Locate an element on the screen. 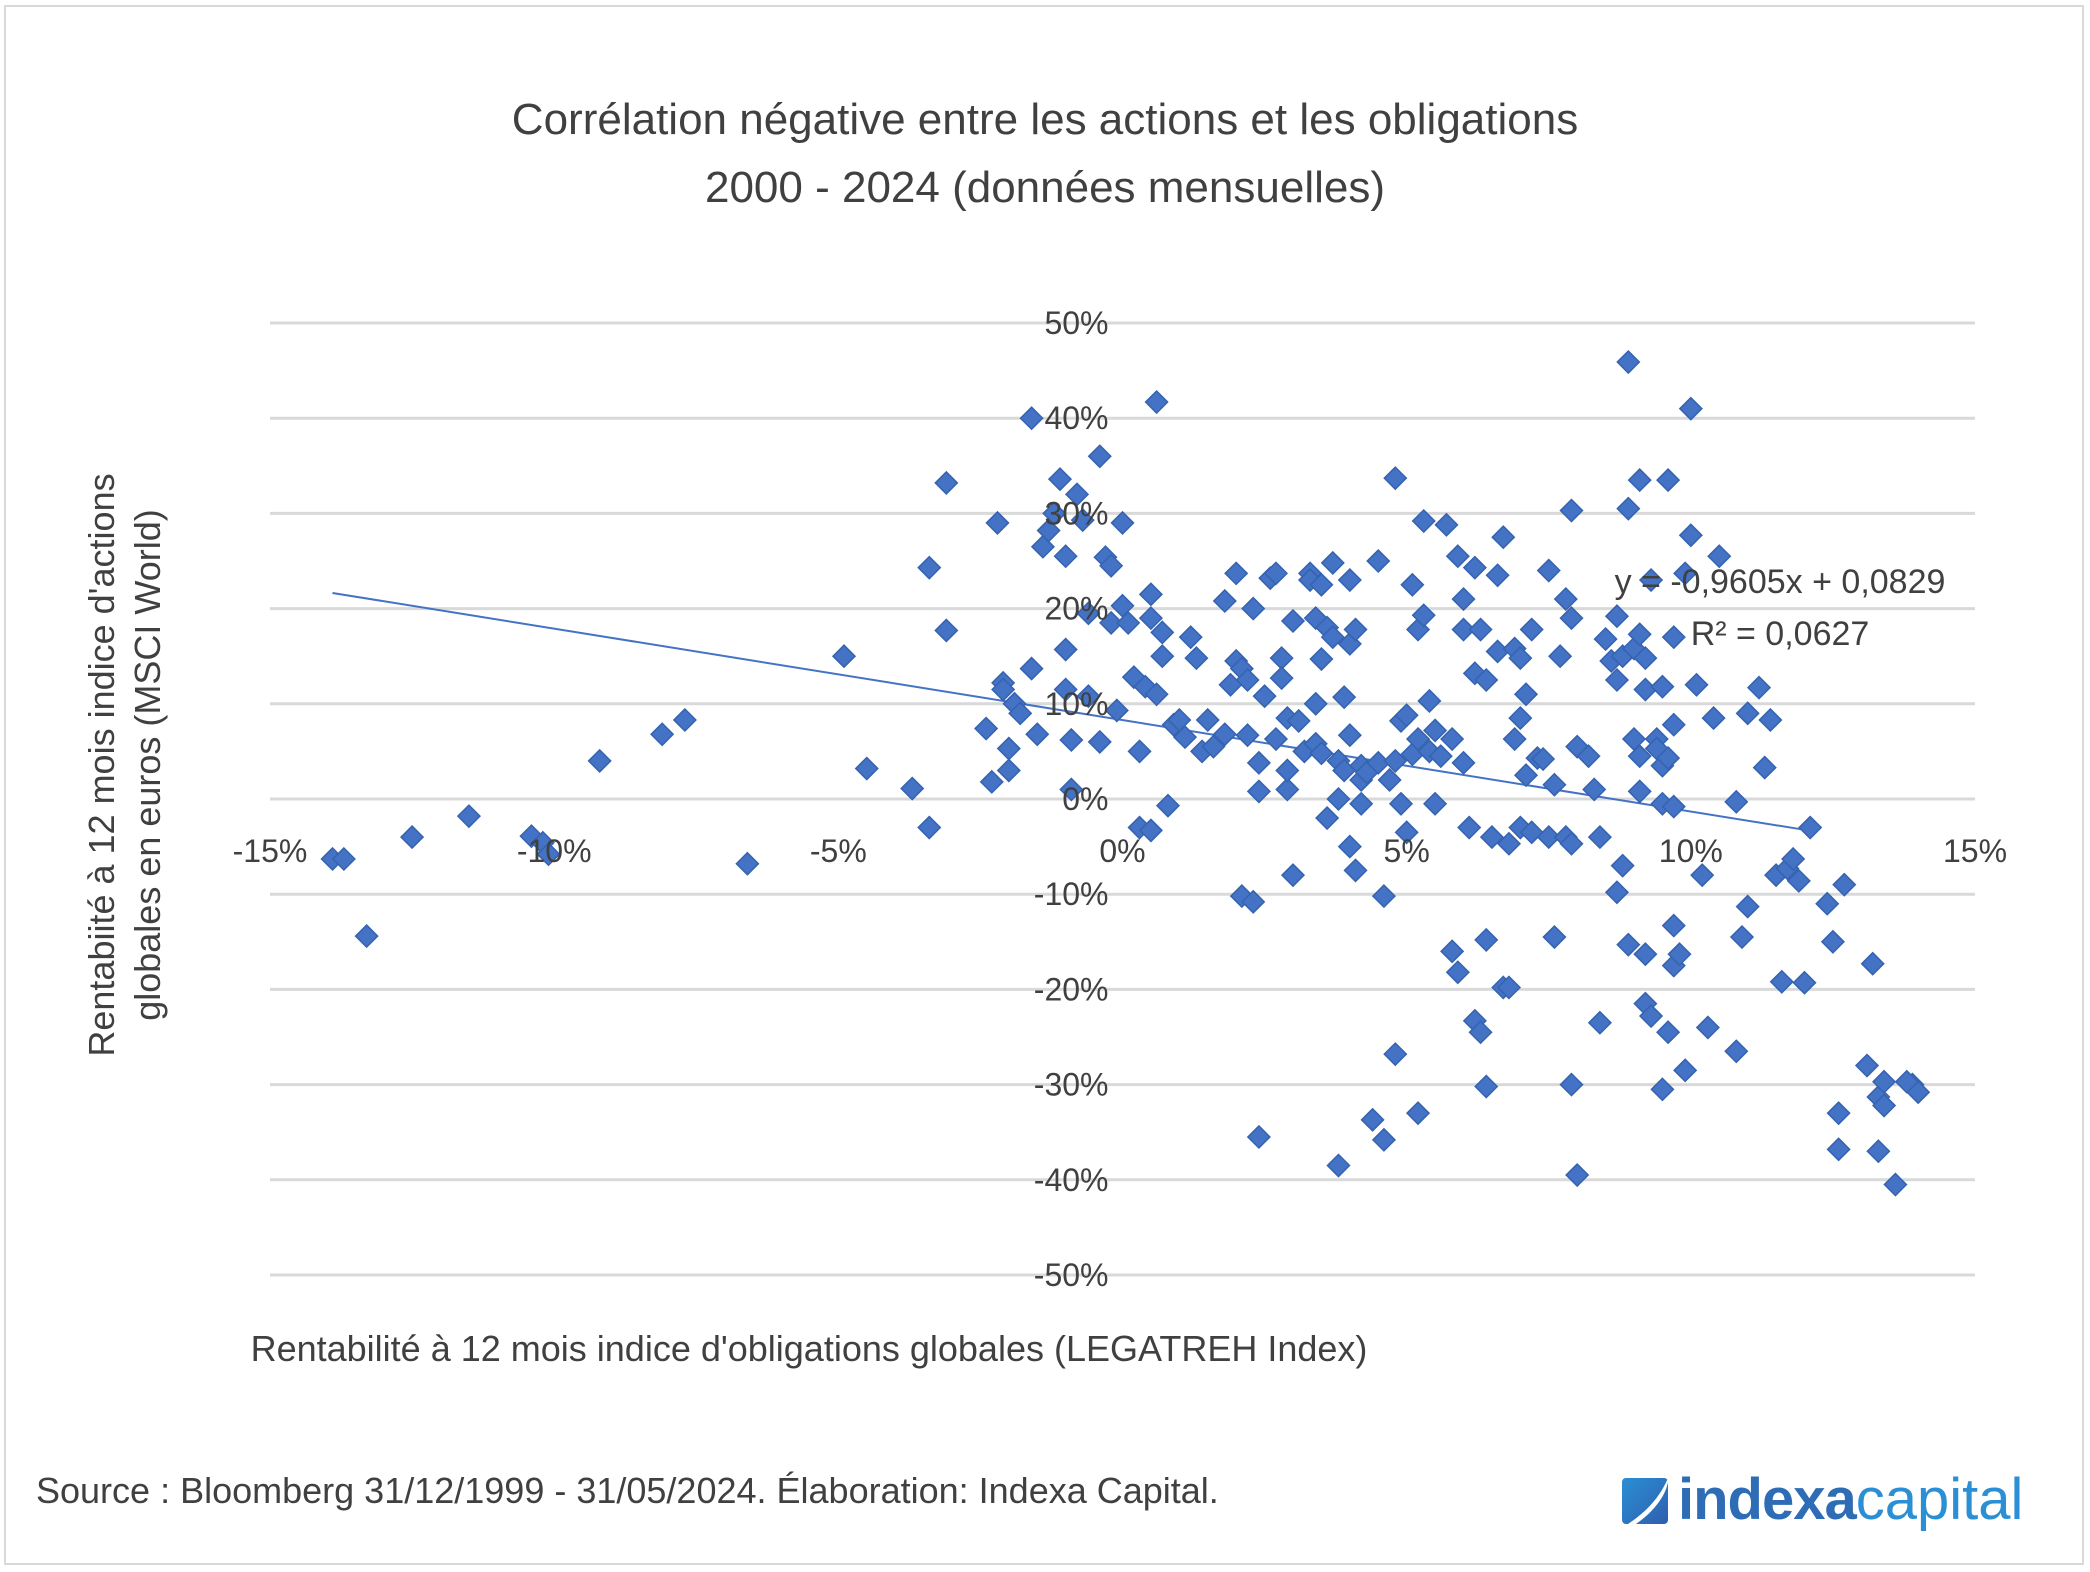 Image resolution: width=2090 pixels, height=1572 pixels. trendline-equation: y = -0,9605x + 0,0829 R² = 0,0627 is located at coordinates (1780, 608).